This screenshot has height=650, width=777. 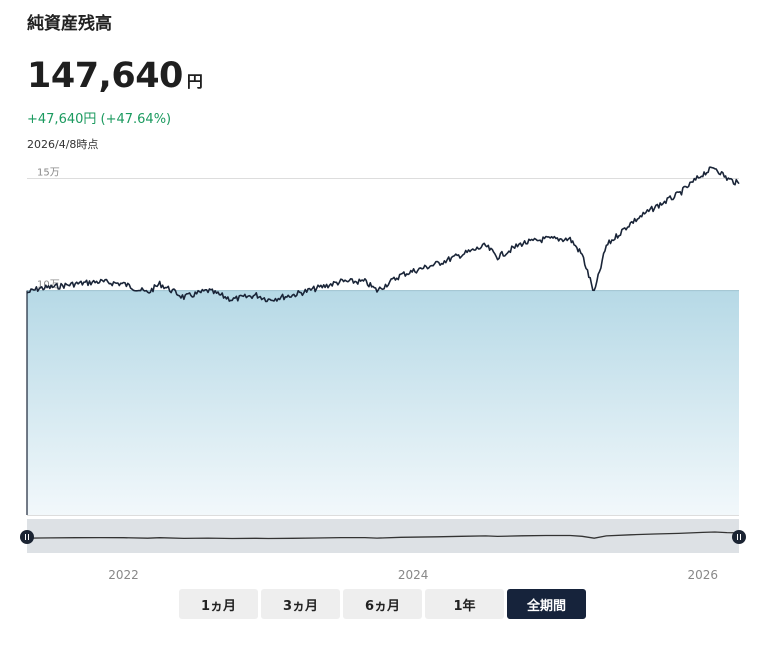 I want to click on navigator-handle-right, so click(x=739, y=537).